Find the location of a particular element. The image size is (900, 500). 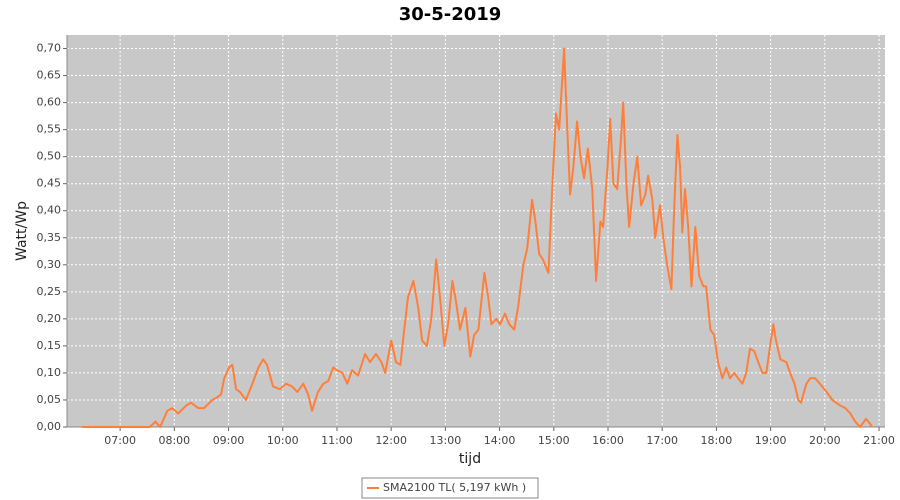

y-tick-label: 0,60 is located at coordinates (49, 102).